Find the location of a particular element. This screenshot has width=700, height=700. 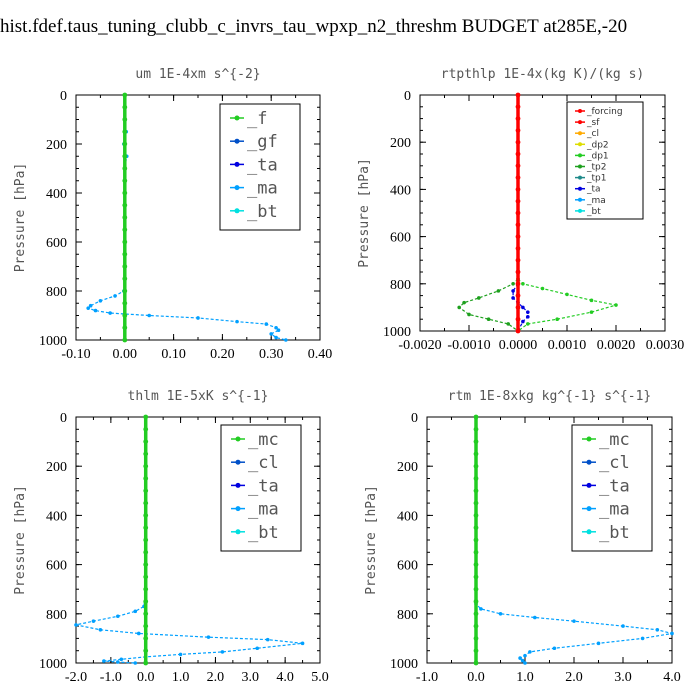

legend-label: _sf is located at coordinates (593, 123).